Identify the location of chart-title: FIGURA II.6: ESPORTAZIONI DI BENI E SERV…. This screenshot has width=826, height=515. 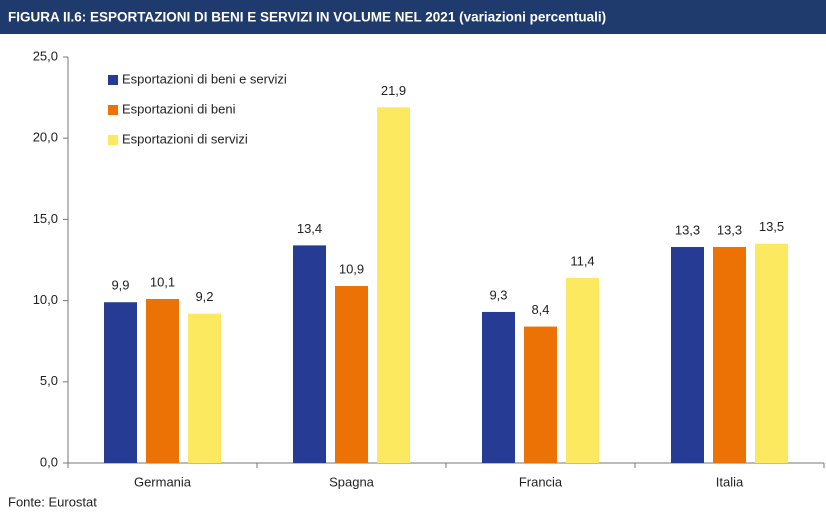
(307, 17).